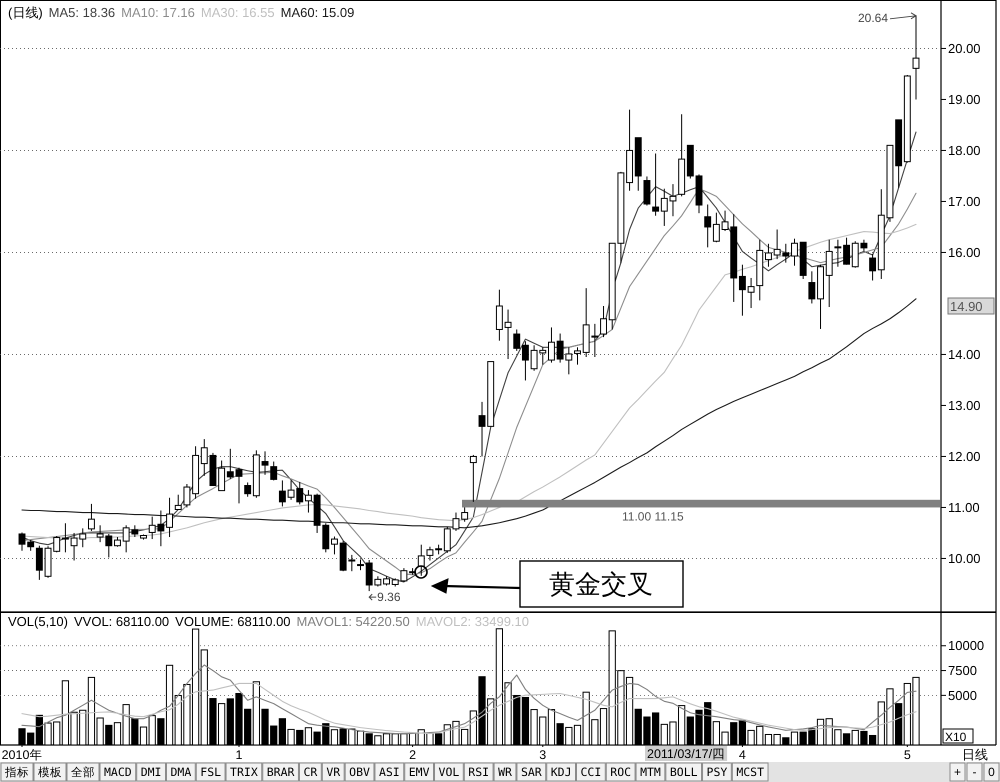 This screenshot has width=1000, height=782. Describe the element at coordinates (964, 99) in the screenshot. I see `y-tick-label: 19.00` at that location.